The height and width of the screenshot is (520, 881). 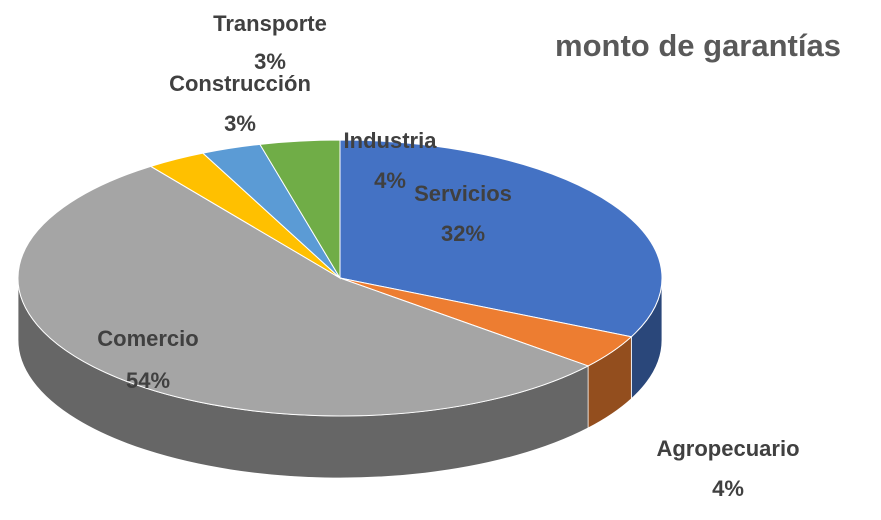 What do you see at coordinates (148, 380) in the screenshot?
I see `value-label: 54%` at bounding box center [148, 380].